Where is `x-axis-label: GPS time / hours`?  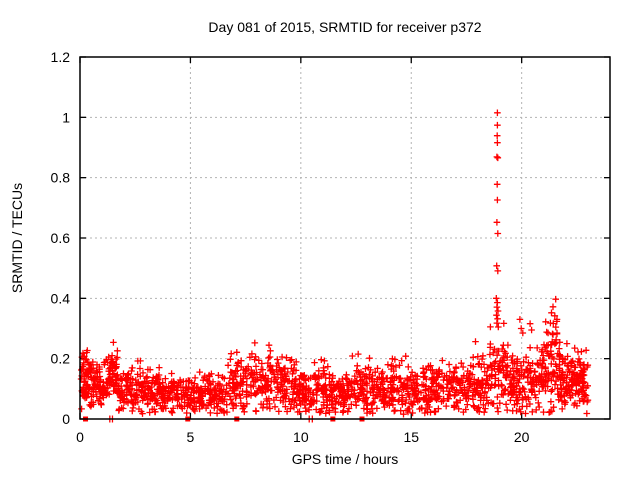 x-axis-label: GPS time / hours is located at coordinates (345, 459).